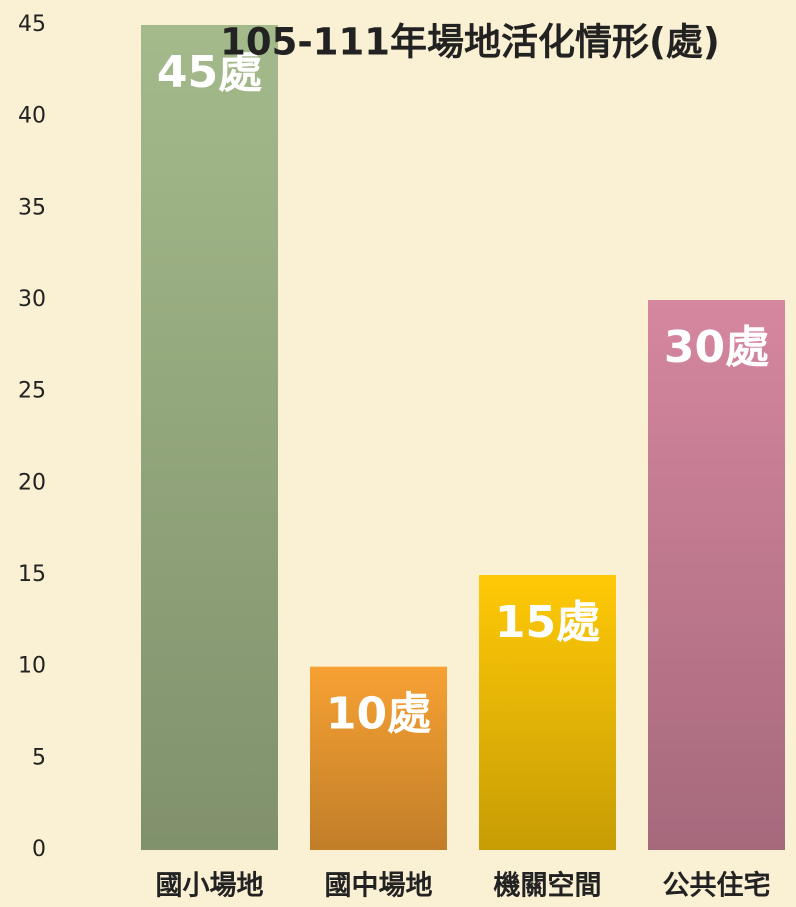  Describe the element at coordinates (32, 299) in the screenshot. I see `y-tick-label: 30` at that location.